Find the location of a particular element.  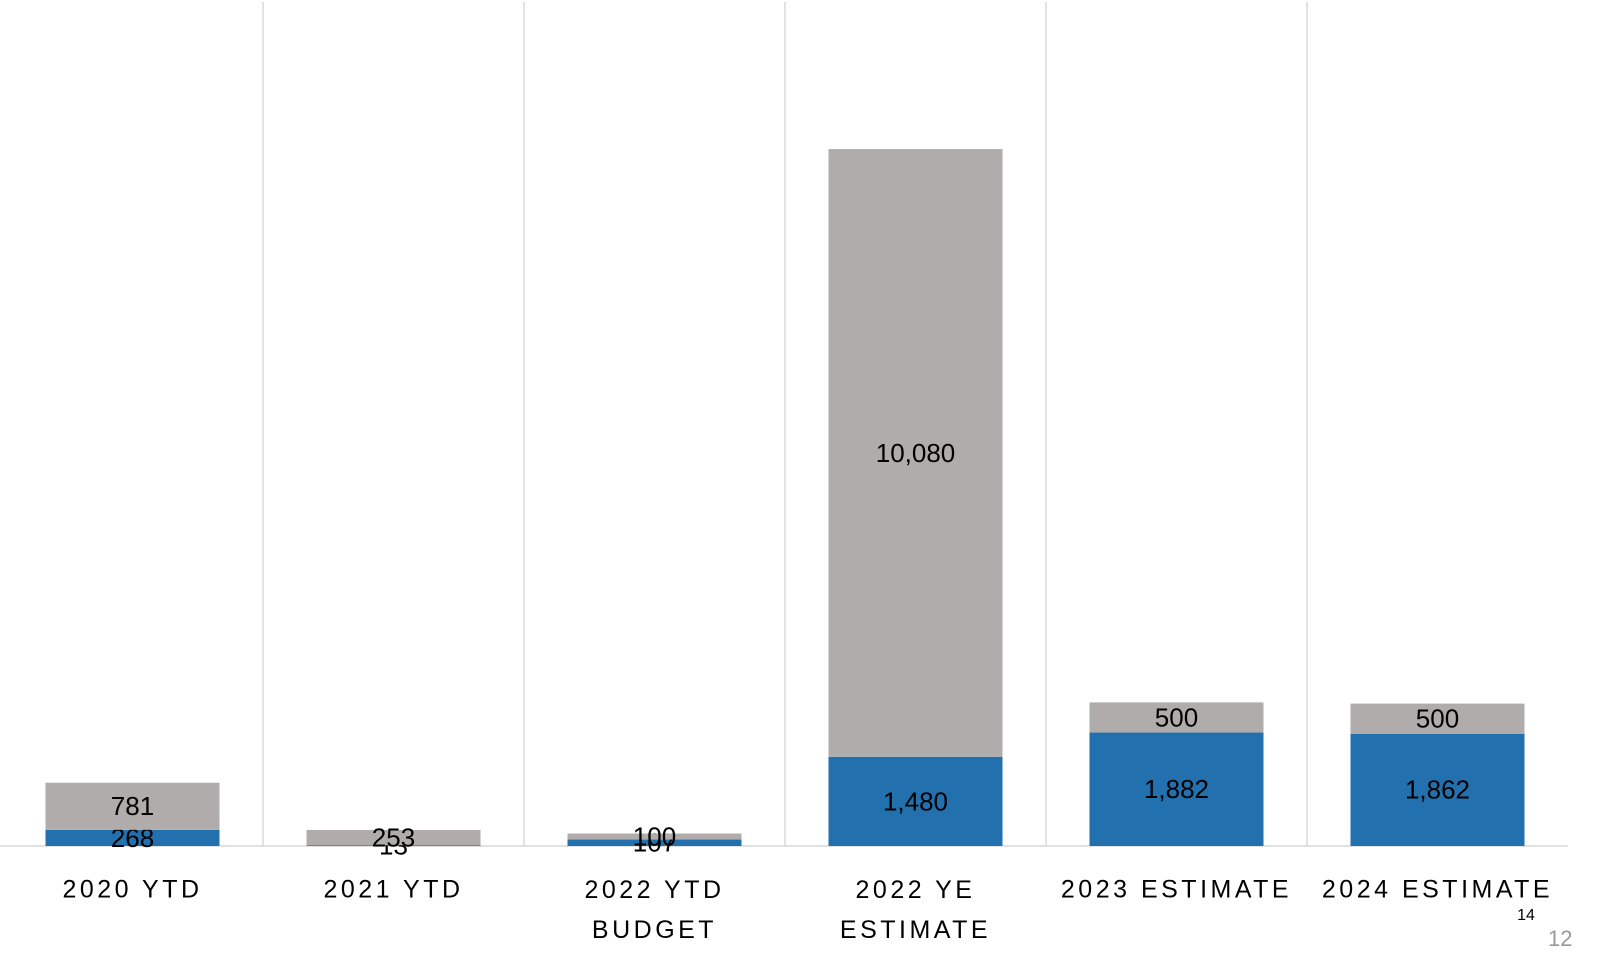

data-label: 100 is located at coordinates (654, 836).